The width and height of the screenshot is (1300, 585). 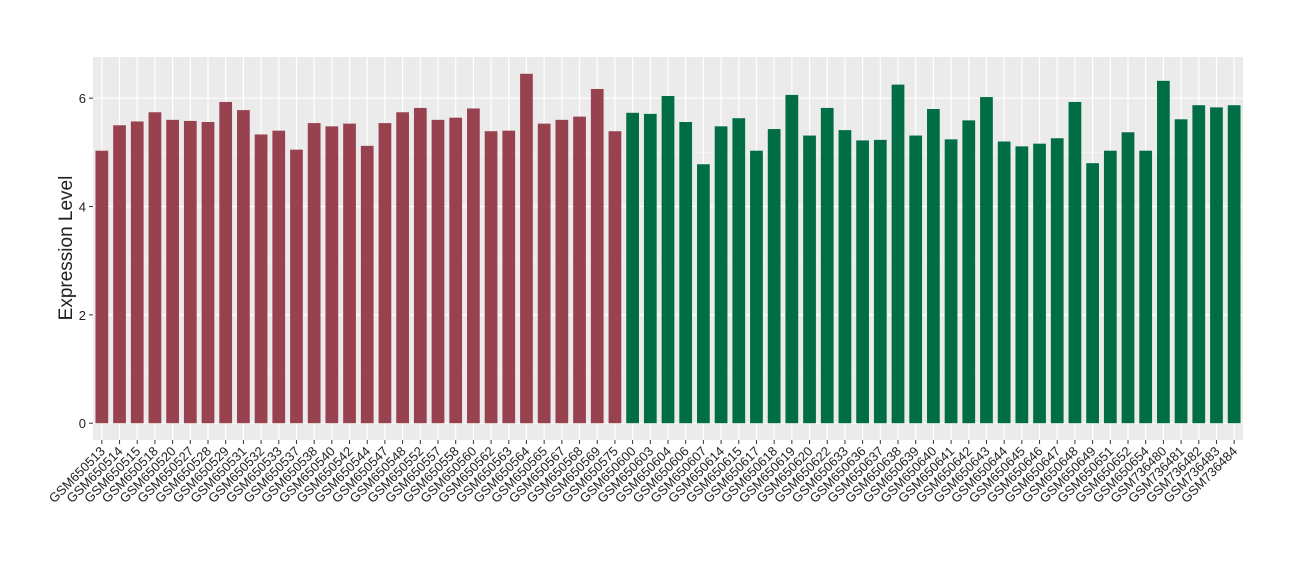 I want to click on y-tick-label: 6, so click(x=82, y=98).